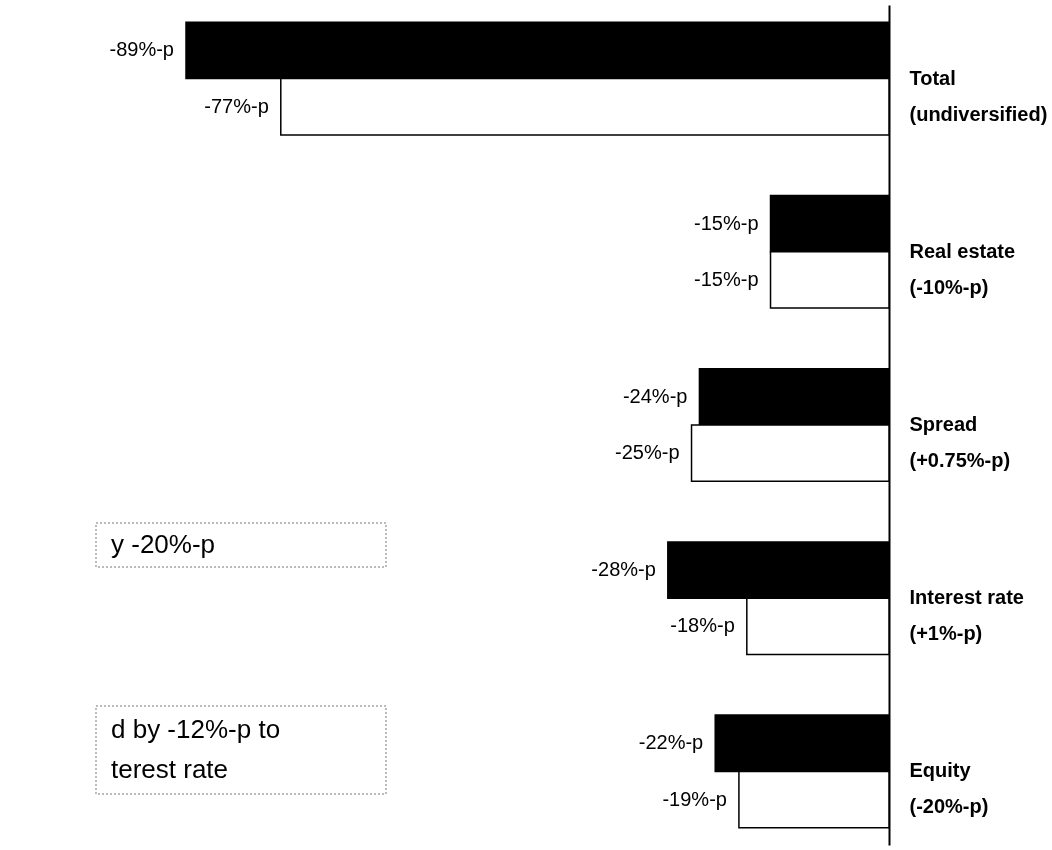 This screenshot has width=1052, height=850. What do you see at coordinates (623, 569) in the screenshot?
I see `data-label: -28%-p` at bounding box center [623, 569].